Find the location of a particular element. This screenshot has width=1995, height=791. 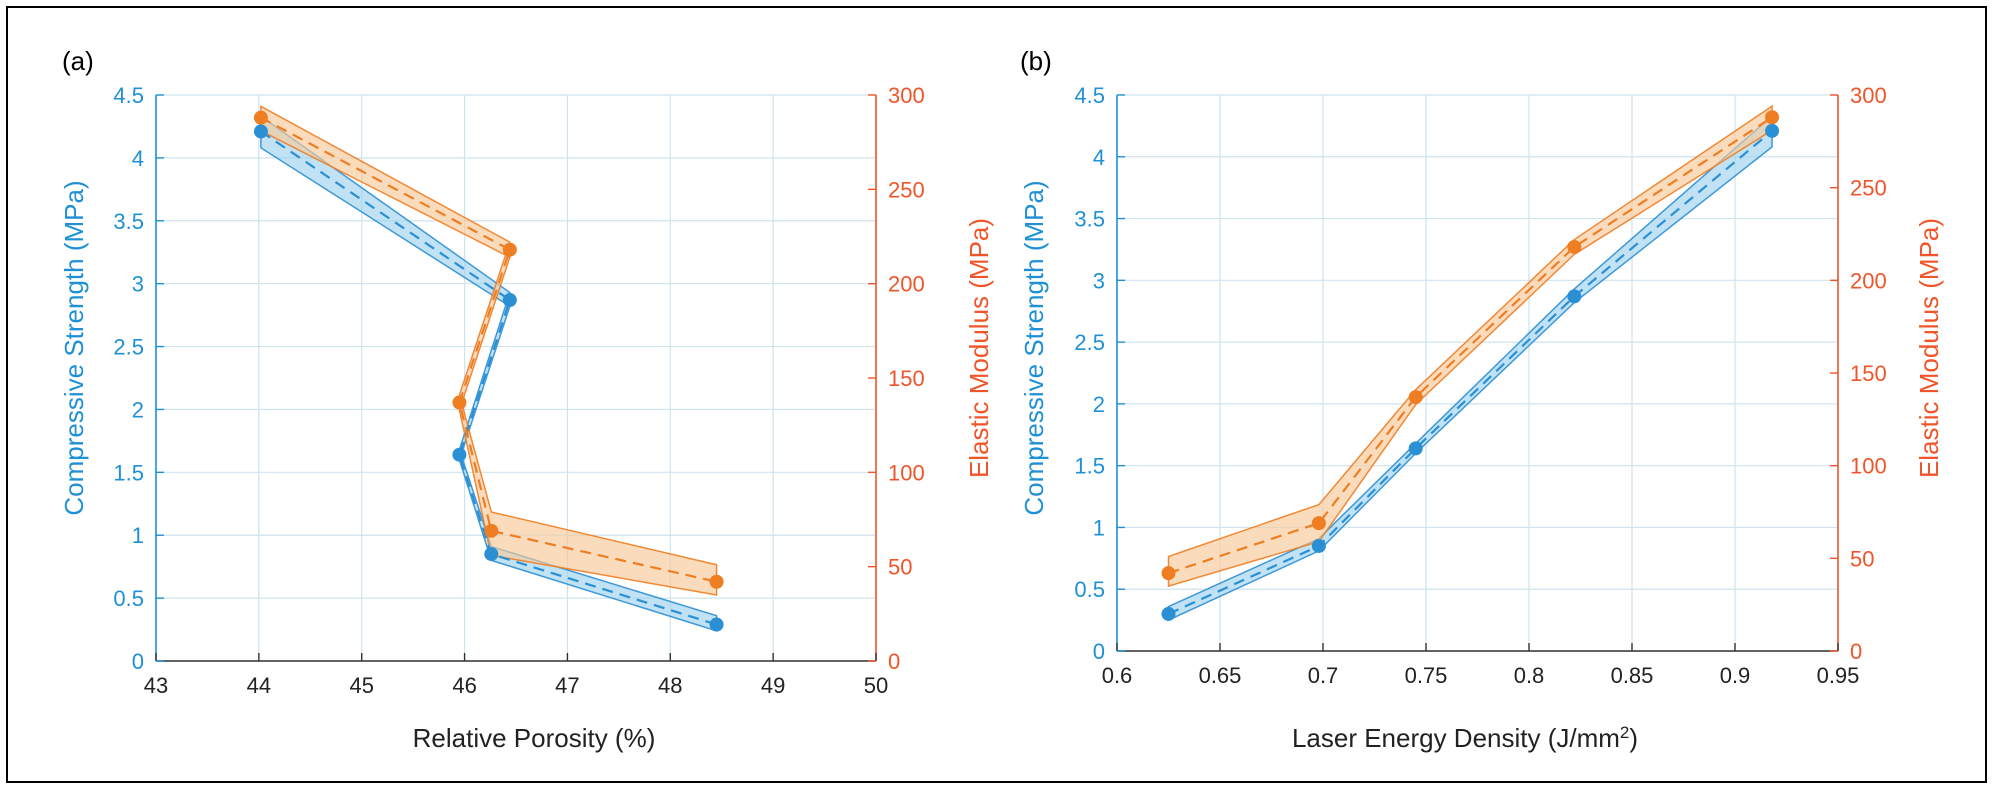

panel-a-xlabel: Relative Porosity (%) is located at coordinates (534, 738).